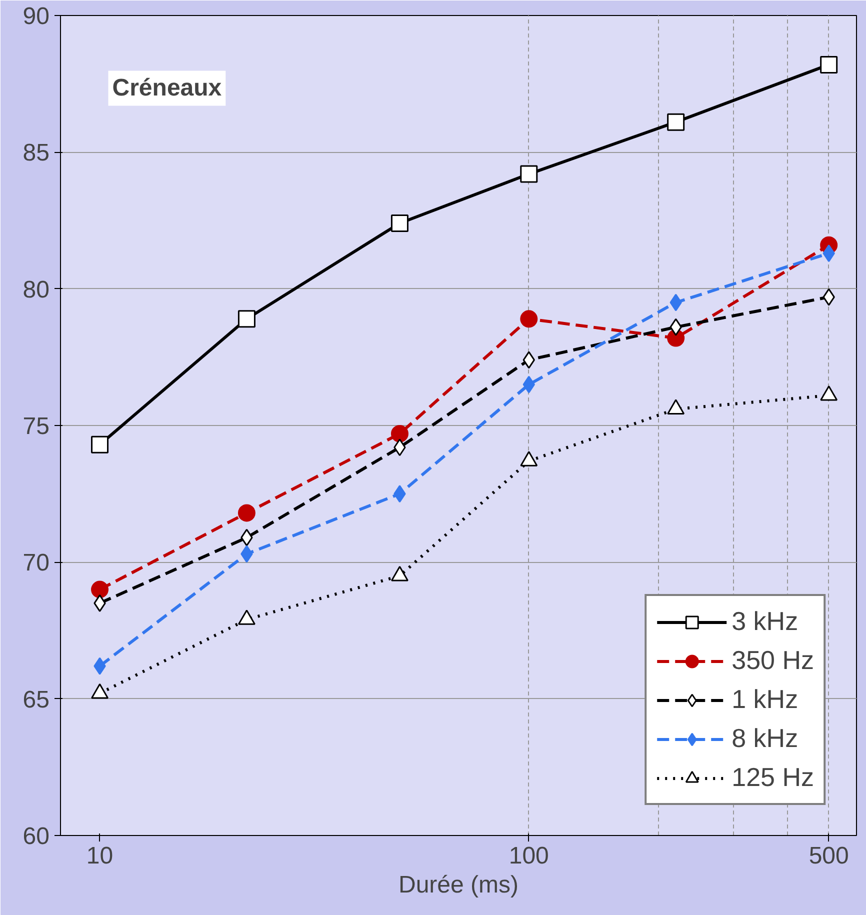 The width and height of the screenshot is (866, 915). I want to click on x-tick-label: 500, so click(828, 856).